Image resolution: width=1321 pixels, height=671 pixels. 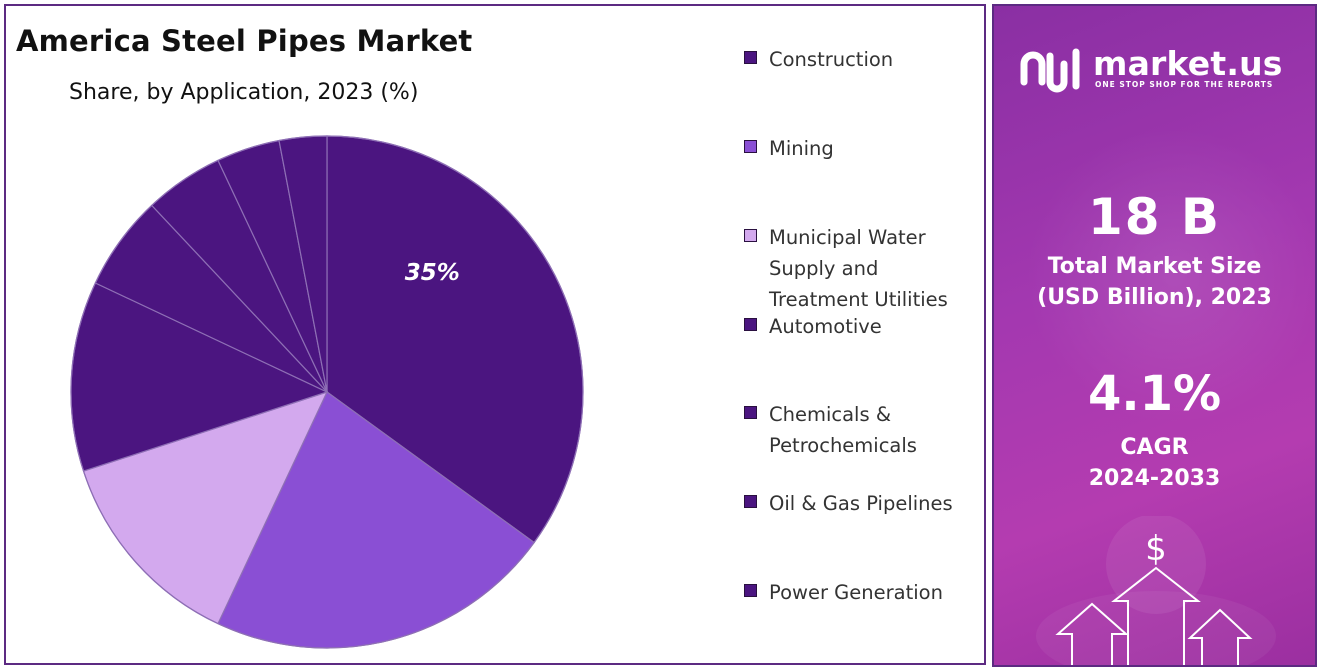 I want to click on legend-label-chemicals: Chemicals & Petrochemicals, so click(x=843, y=430).